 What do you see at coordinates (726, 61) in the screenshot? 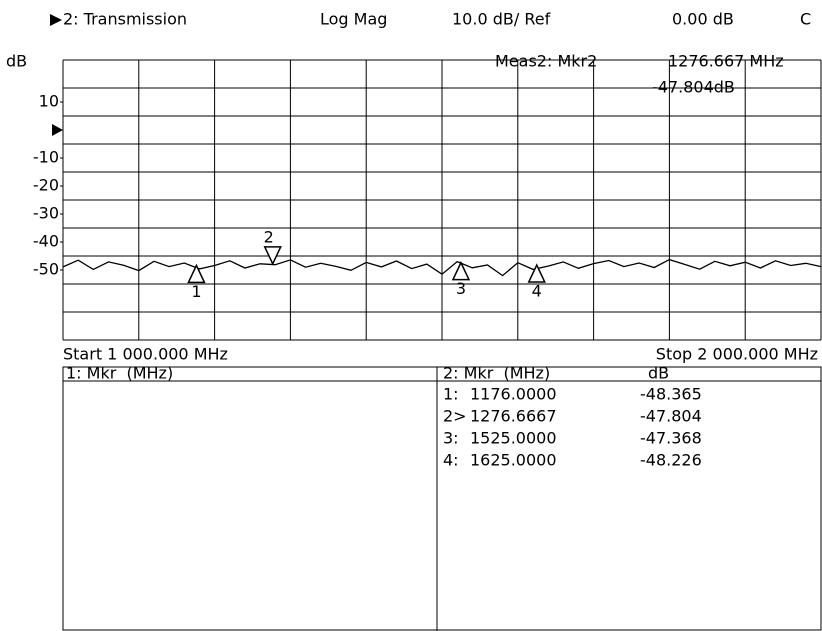
I see `readout-frequency: 1276.667 MHz` at bounding box center [726, 61].